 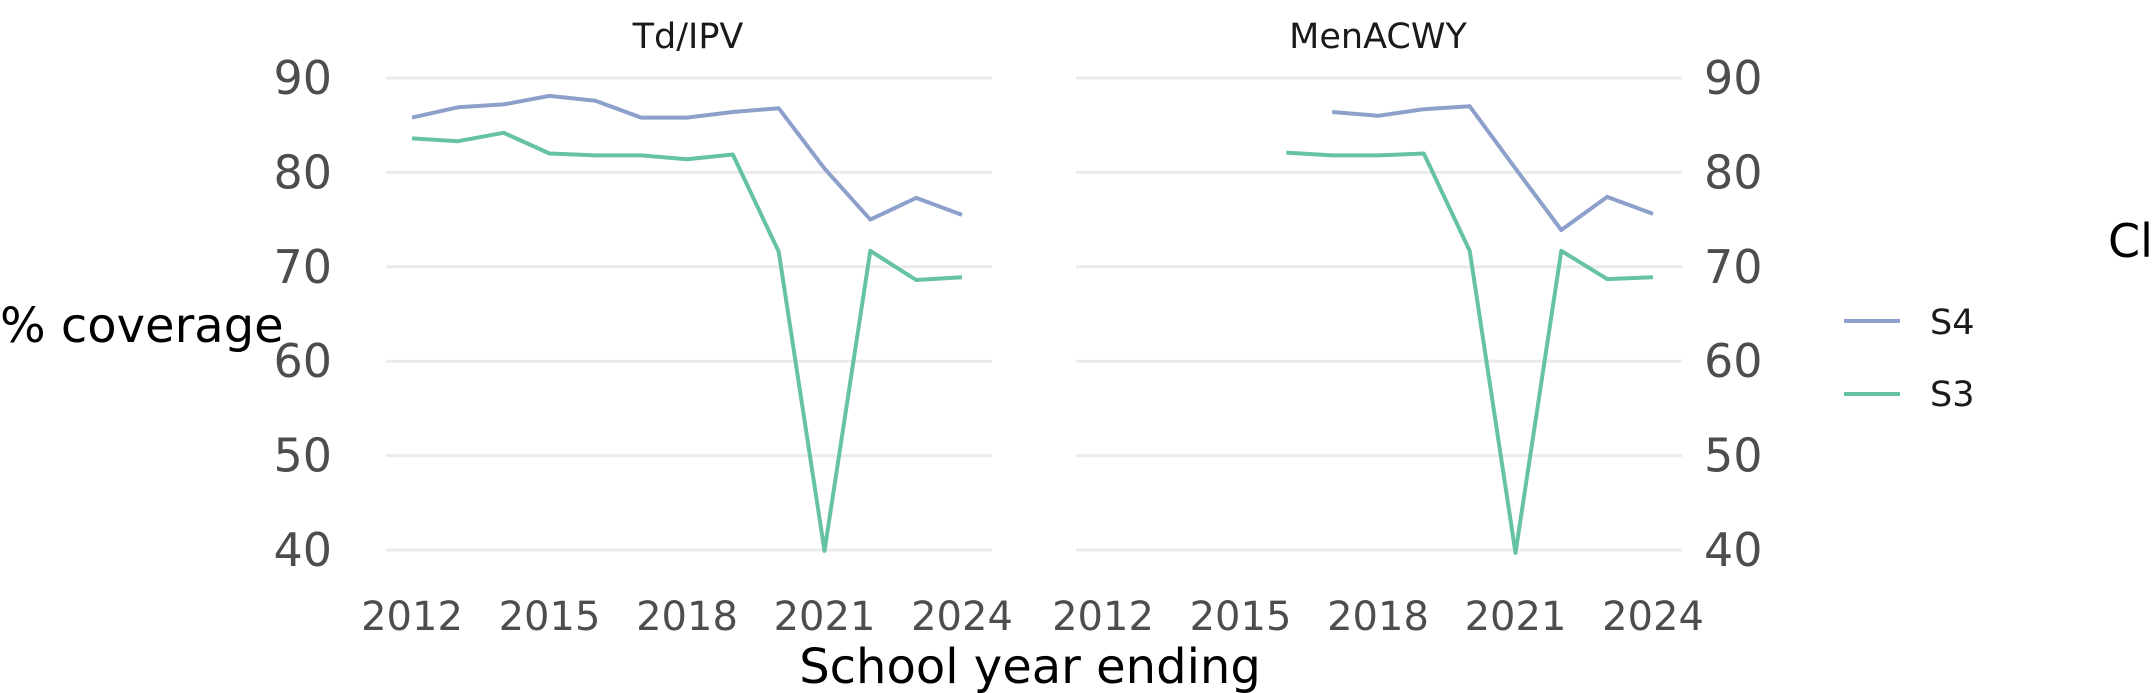 What do you see at coordinates (1733, 361) in the screenshot?
I see `y-tick-label-menacwy-60: 60` at bounding box center [1733, 361].